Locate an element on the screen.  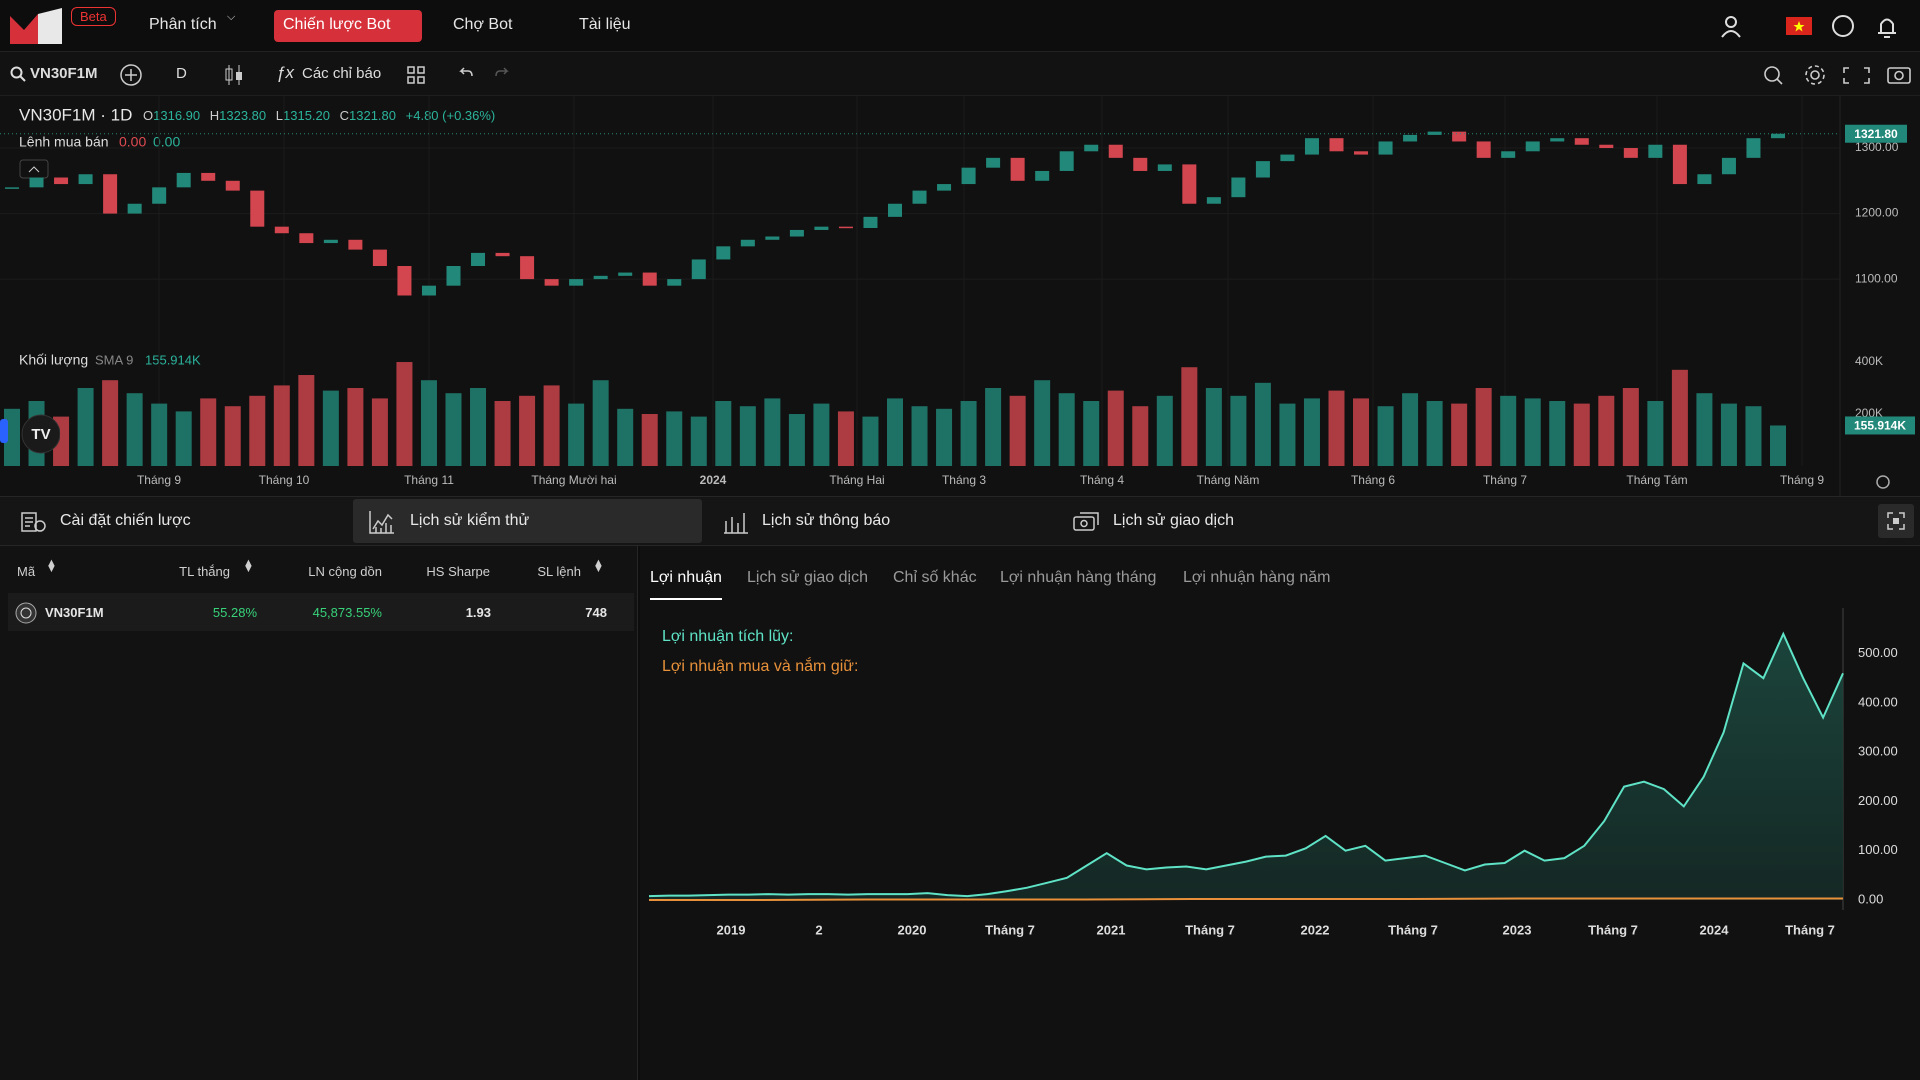
table-row is located at coordinates (321, 612).